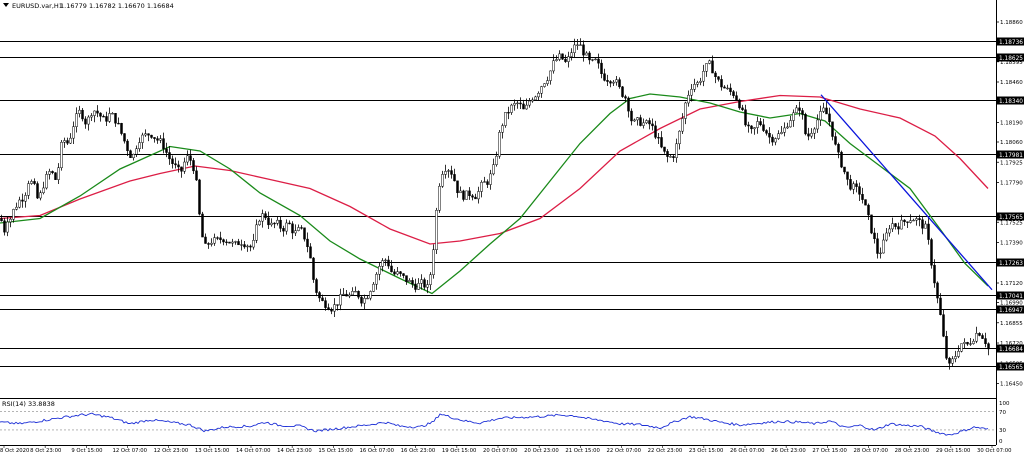 The height and width of the screenshot is (457, 1024). What do you see at coordinates (1004, 404) in the screenshot?
I see `rsi-tick-100: 100` at bounding box center [1004, 404].